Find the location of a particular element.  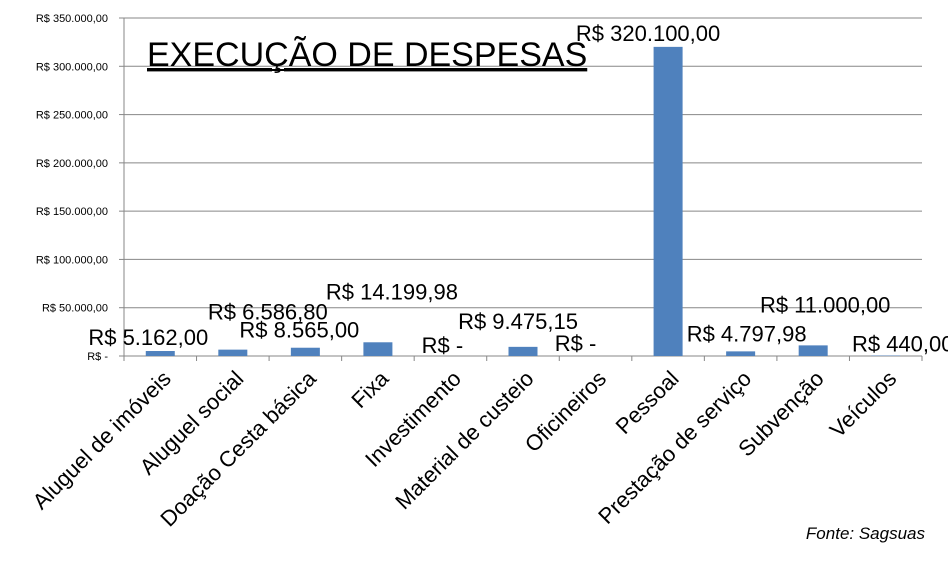

data-label: R$ 4.797,98 is located at coordinates (747, 333).